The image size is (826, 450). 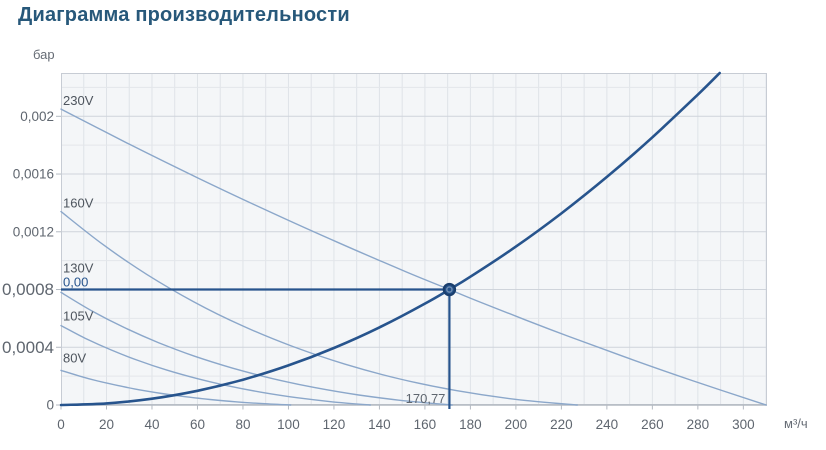 I want to click on x-tick-label: 0, so click(x=61, y=424).